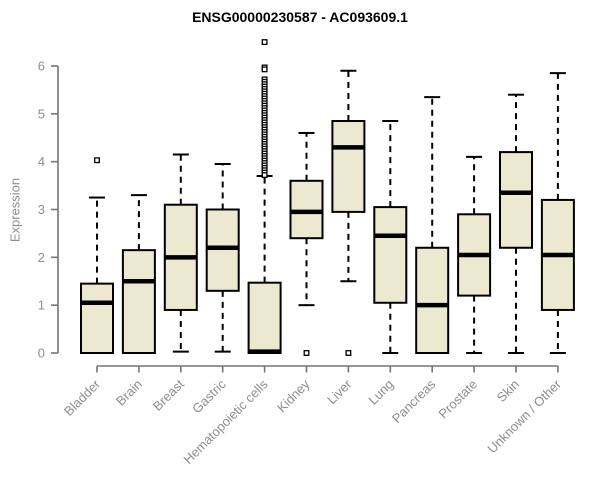  Describe the element at coordinates (41, 209) in the screenshot. I see `y-tick-label: 3` at that location.